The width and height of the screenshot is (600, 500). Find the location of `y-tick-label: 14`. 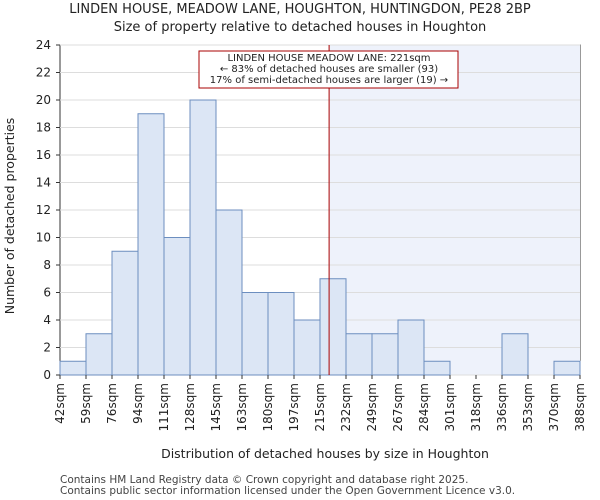

y-tick-label: 14 is located at coordinates (43, 183).